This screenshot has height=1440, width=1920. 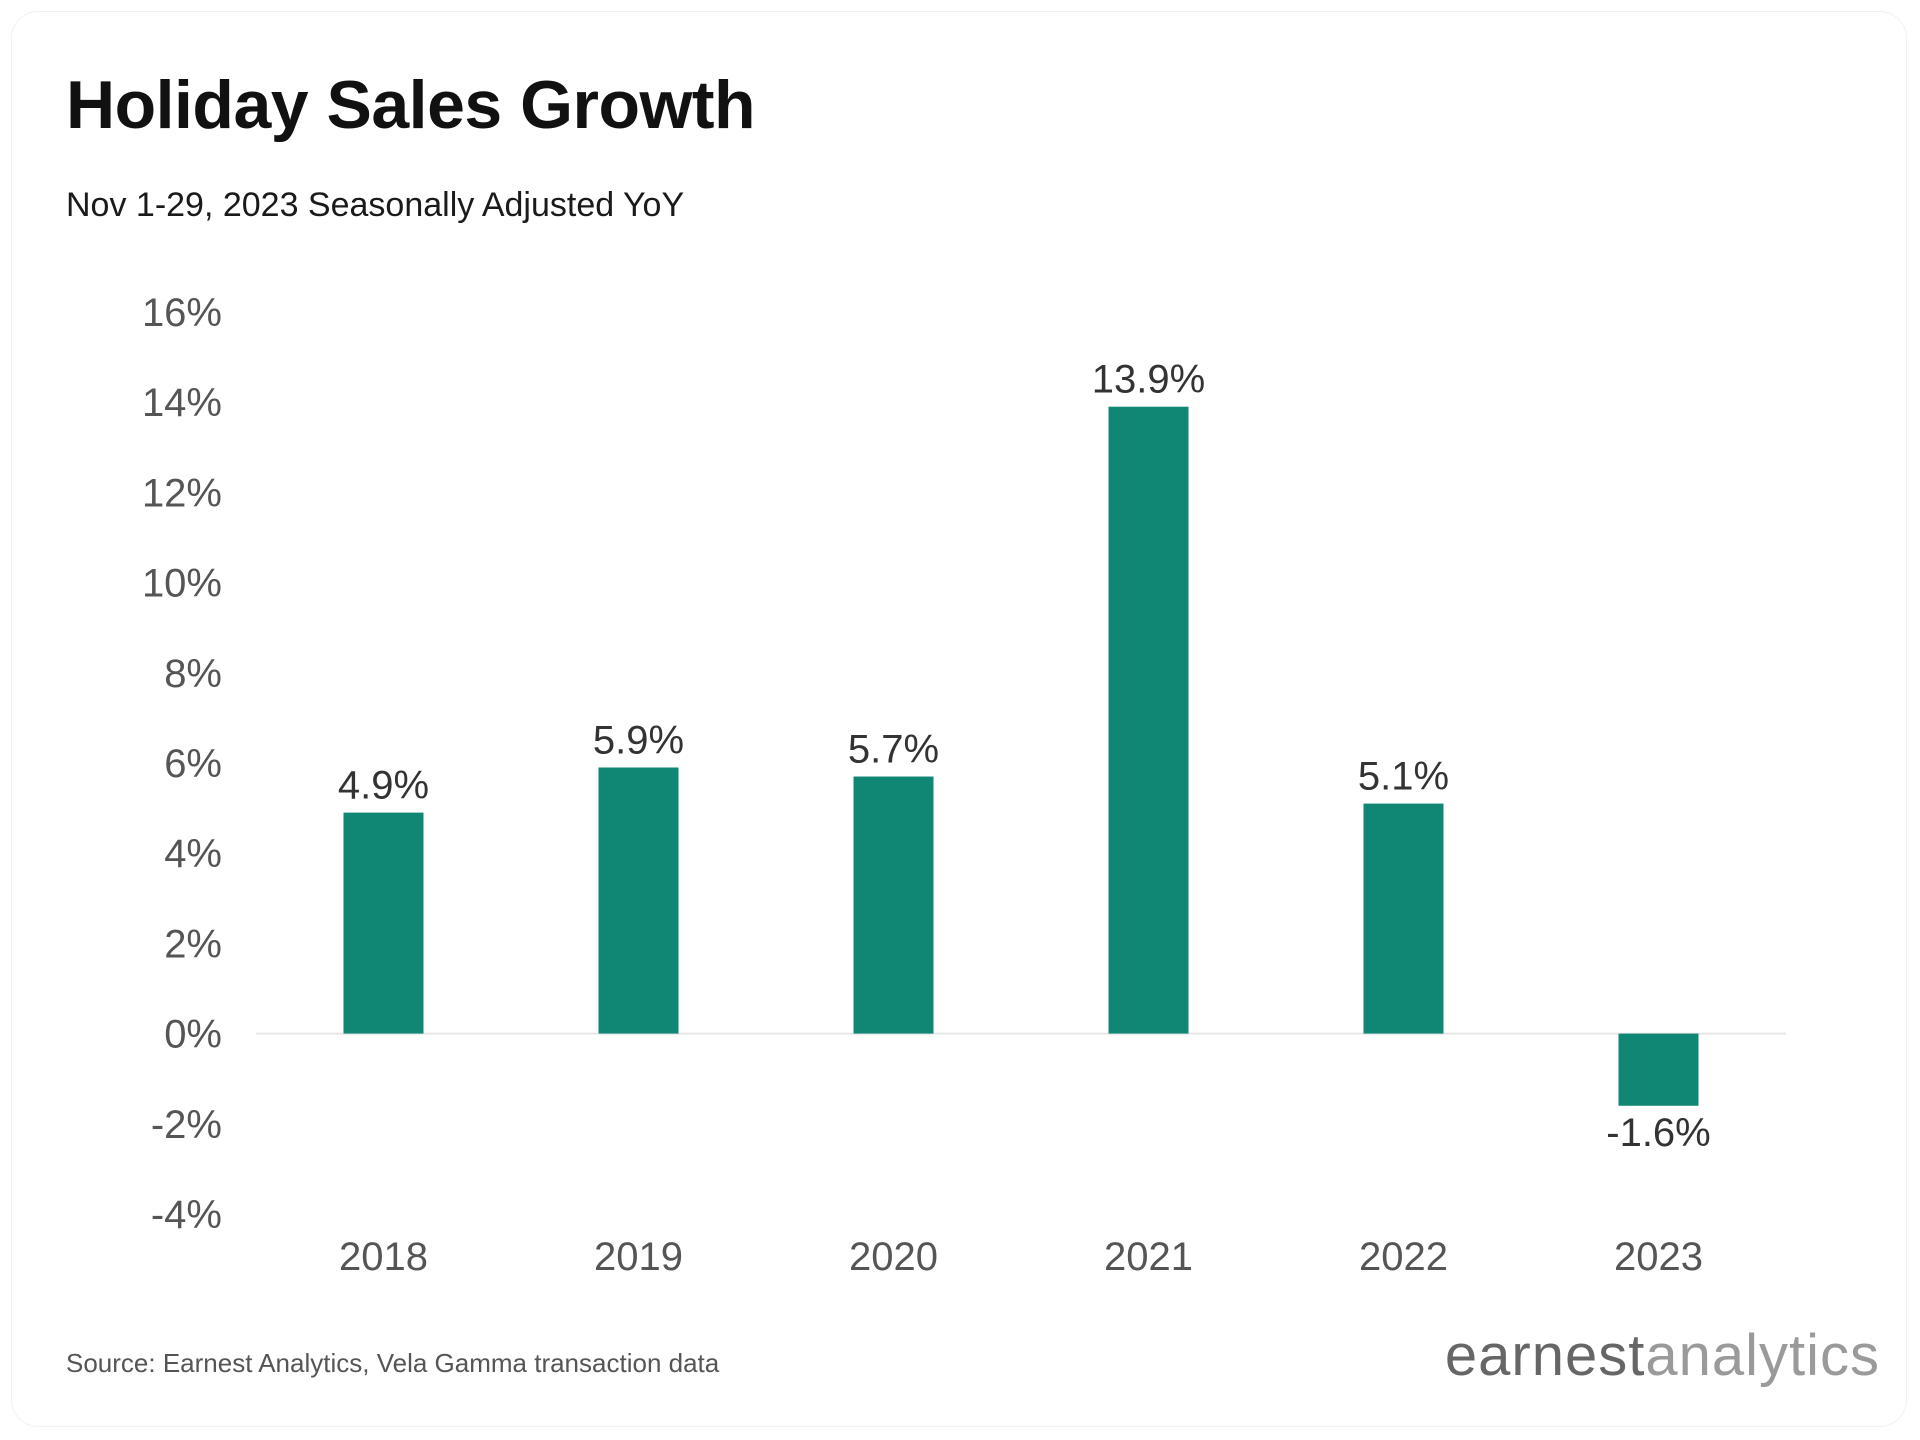 What do you see at coordinates (182, 584) in the screenshot?
I see `y-tick-label: 10%` at bounding box center [182, 584].